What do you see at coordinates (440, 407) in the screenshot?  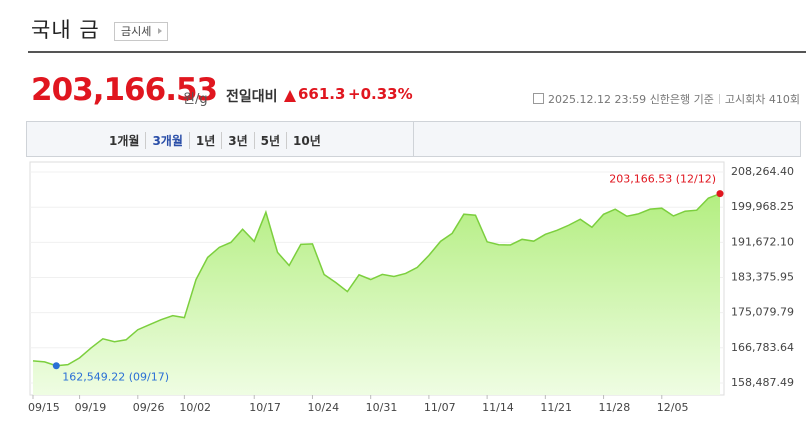 I see `x-tick-label: 11/07` at bounding box center [440, 407].